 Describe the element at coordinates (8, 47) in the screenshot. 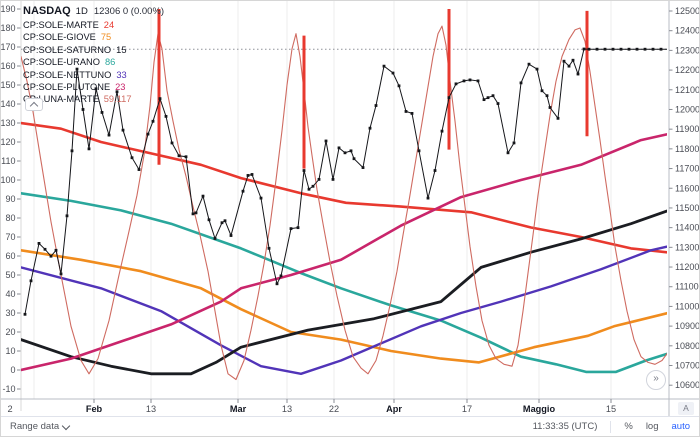

I see `svg-text: 170` at that location.